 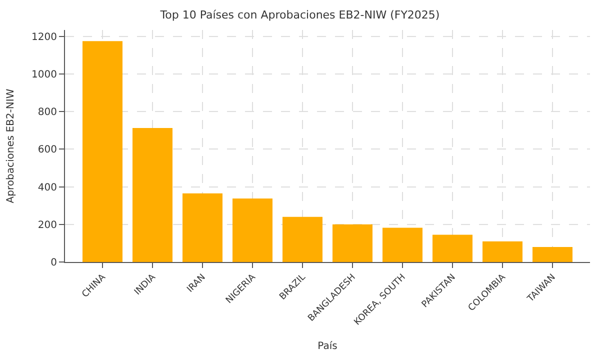 What do you see at coordinates (328, 346) in the screenshot?
I see `x-axis-title: País` at bounding box center [328, 346].